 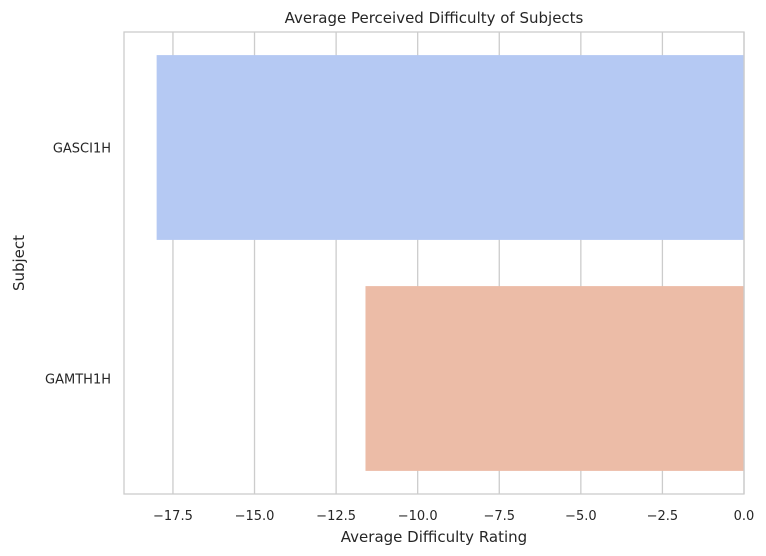 I want to click on x-tick-label: −12.5, so click(x=336, y=516).